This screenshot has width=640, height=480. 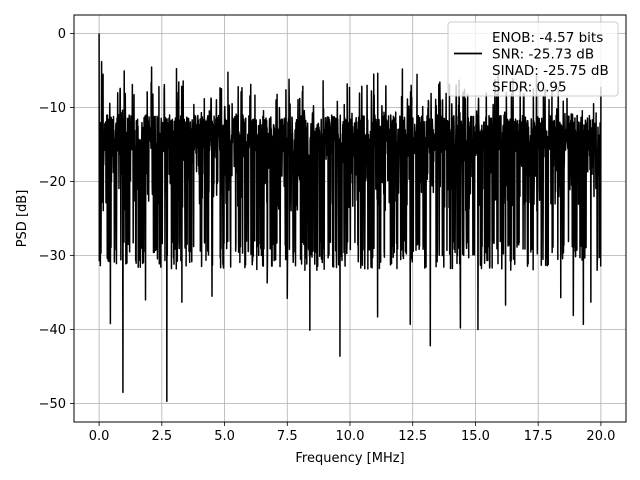 I want to click on legend-entry: SFDR: 0.95, so click(x=529, y=88).